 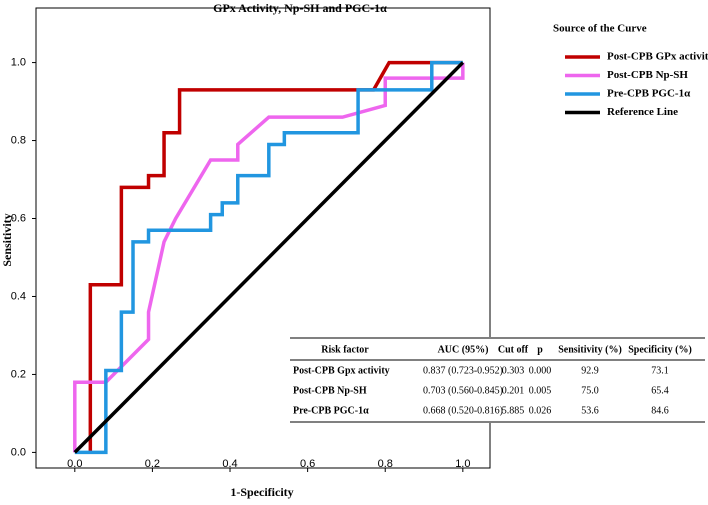 What do you see at coordinates (649, 94) in the screenshot?
I see `legend-label: Pre-CPB PGC-1α` at bounding box center [649, 94].